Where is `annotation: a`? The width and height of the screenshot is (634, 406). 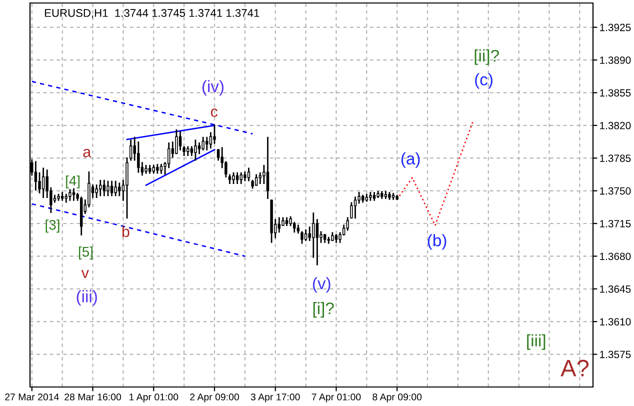 annotation: a is located at coordinates (87, 153).